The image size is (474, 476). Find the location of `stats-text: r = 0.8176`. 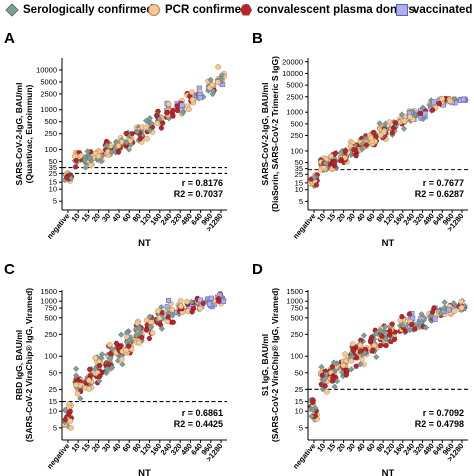

stats-text: r = 0.8176 is located at coordinates (202, 183).